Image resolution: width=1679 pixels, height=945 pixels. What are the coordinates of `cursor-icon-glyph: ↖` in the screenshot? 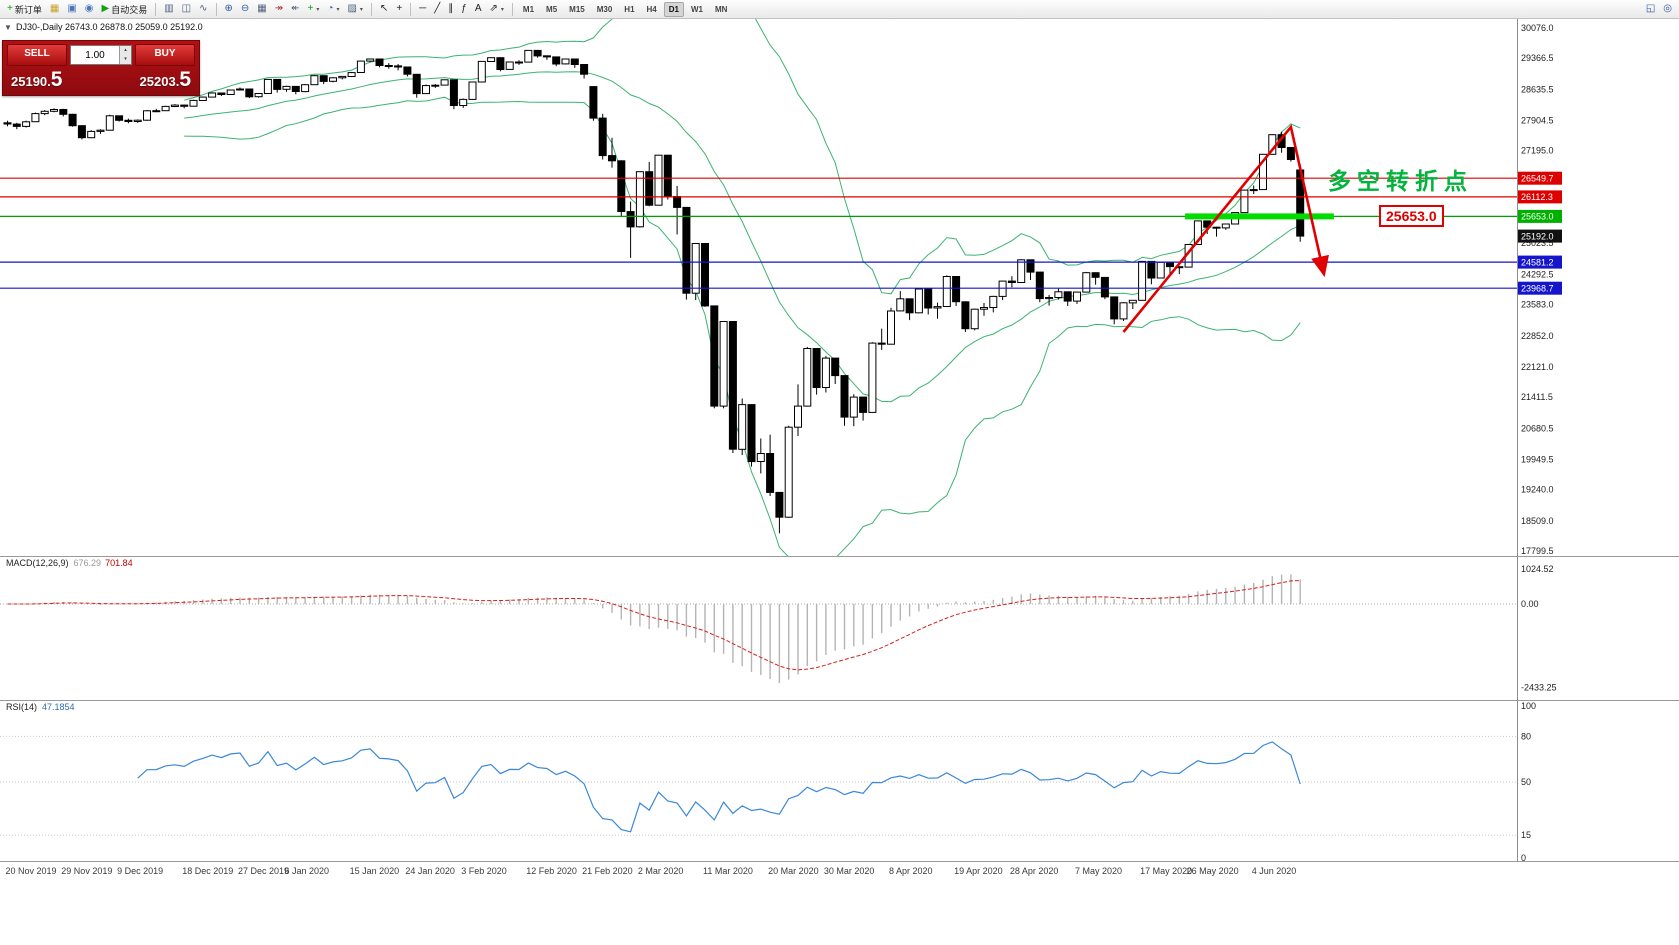 It's located at (384, 8).